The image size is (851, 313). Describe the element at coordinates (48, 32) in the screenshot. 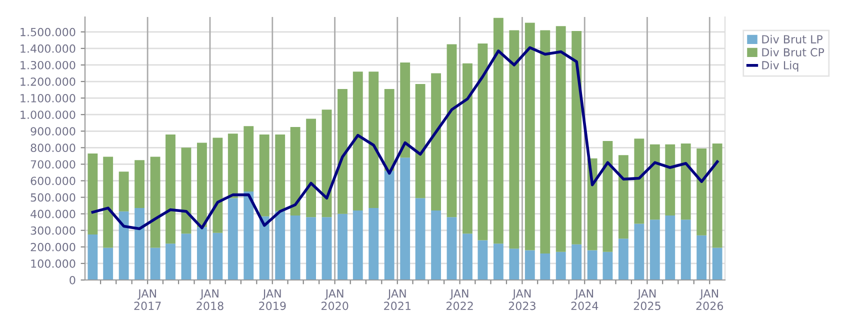

I see `y-tick-label: 1.500.000` at that location.